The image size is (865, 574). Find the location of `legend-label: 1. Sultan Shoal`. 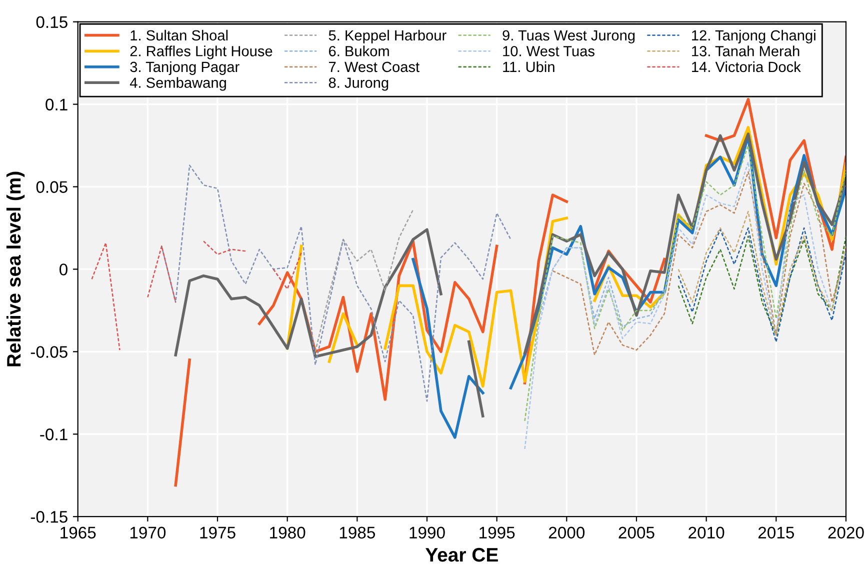

legend-label: 1. Sultan Shoal is located at coordinates (179, 35).